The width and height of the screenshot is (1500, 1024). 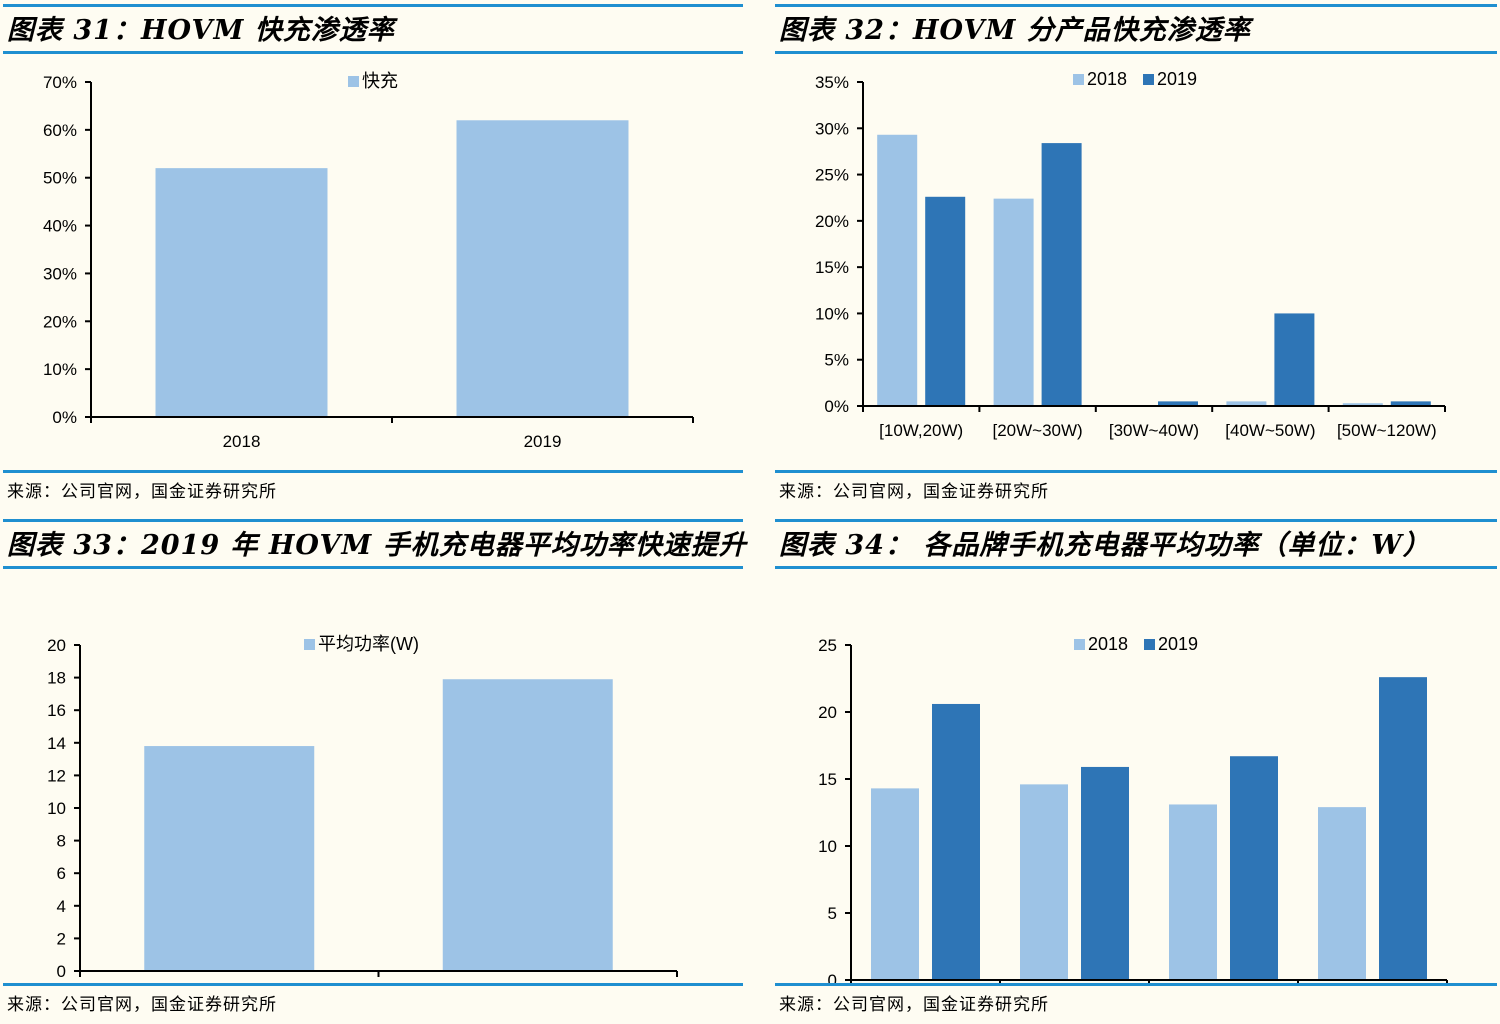 I want to click on bar-2018-oppo, so click(x=1044, y=882).